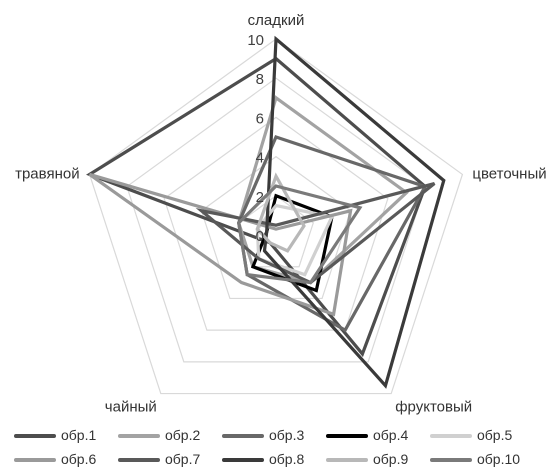  Describe the element at coordinates (391, 435) in the screenshot. I see `legend-label: обр.4` at that location.